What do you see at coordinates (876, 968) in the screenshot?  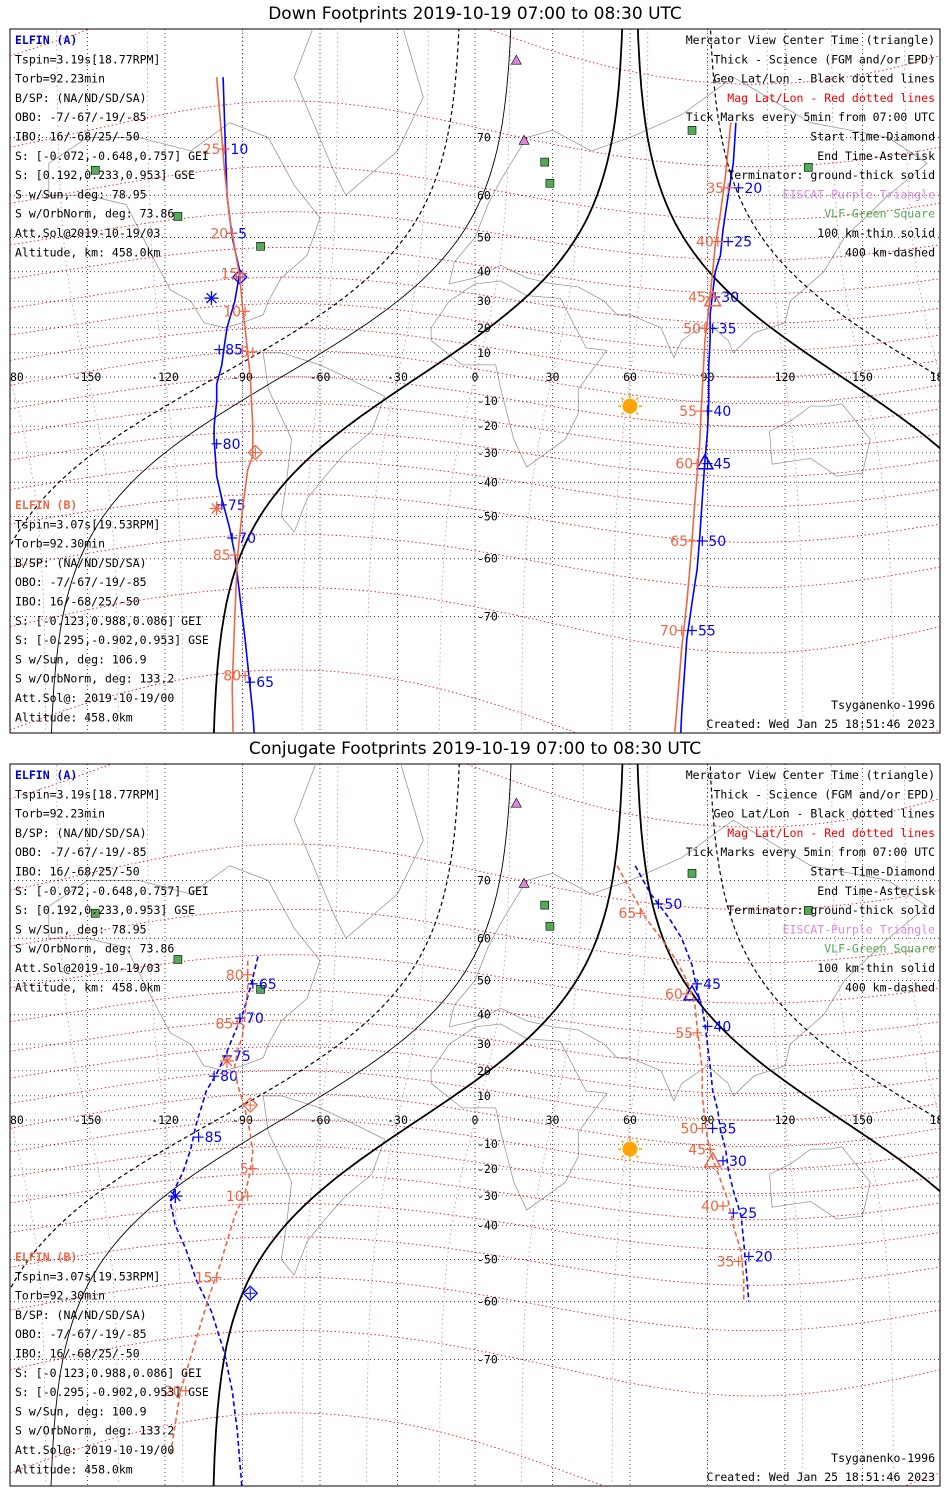 I see `legend-line: 100 km-thin solid` at bounding box center [876, 968].